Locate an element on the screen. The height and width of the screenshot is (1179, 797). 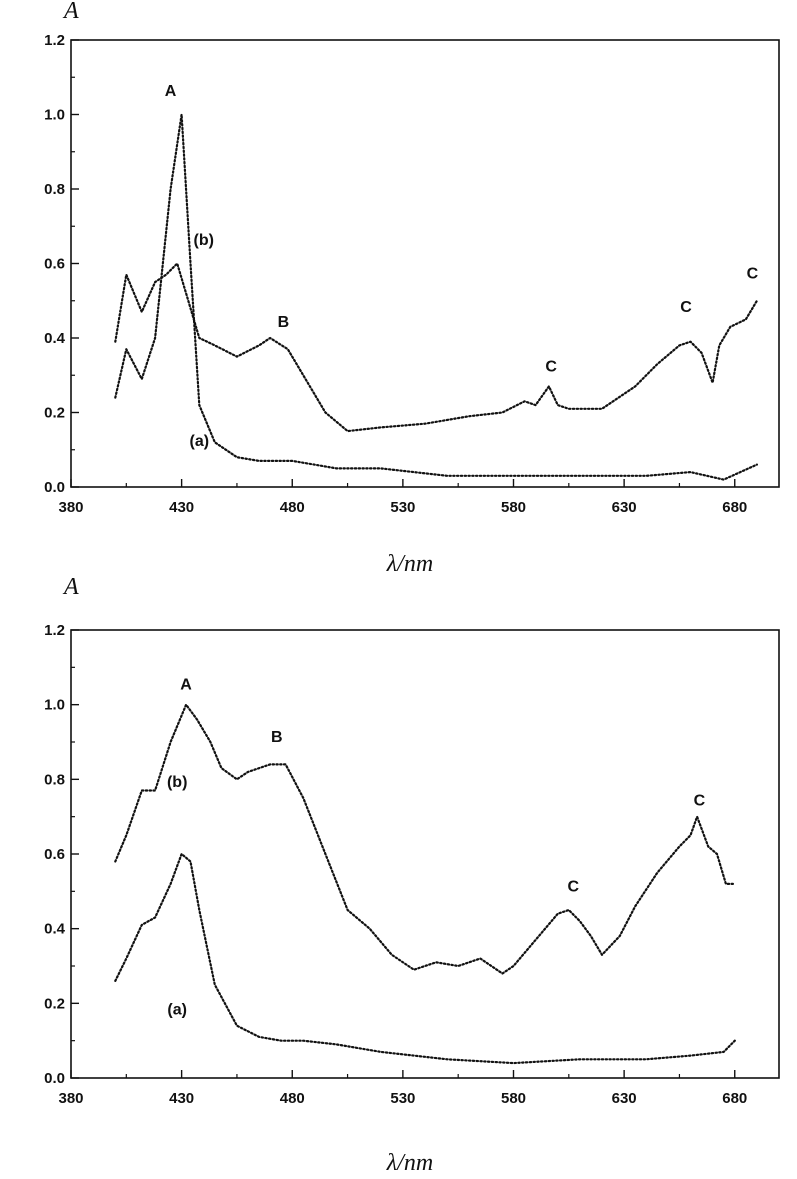
series-line-b is located at coordinates (436, 347).